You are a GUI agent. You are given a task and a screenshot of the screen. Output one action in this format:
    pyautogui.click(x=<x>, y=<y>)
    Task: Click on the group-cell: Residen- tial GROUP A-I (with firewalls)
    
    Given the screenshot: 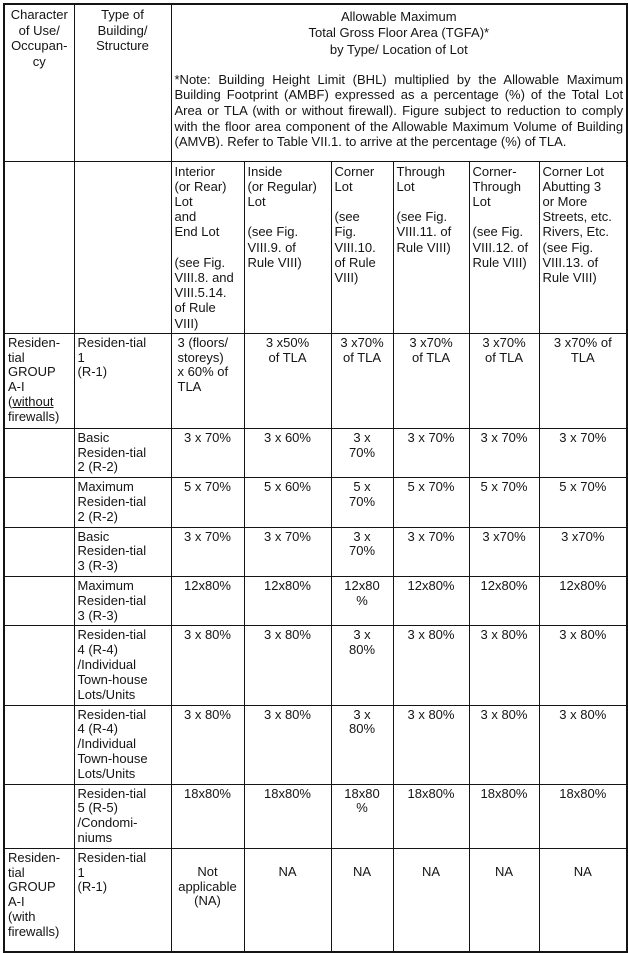 What is the action you would take?
    pyautogui.click(x=39, y=900)
    